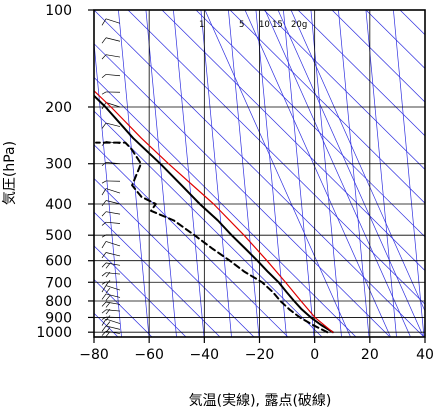 Image resolution: width=435 pixels, height=416 pixels. What do you see at coordinates (370, 355) in the screenshot?
I see `x-tick-label: 20` at bounding box center [370, 355].